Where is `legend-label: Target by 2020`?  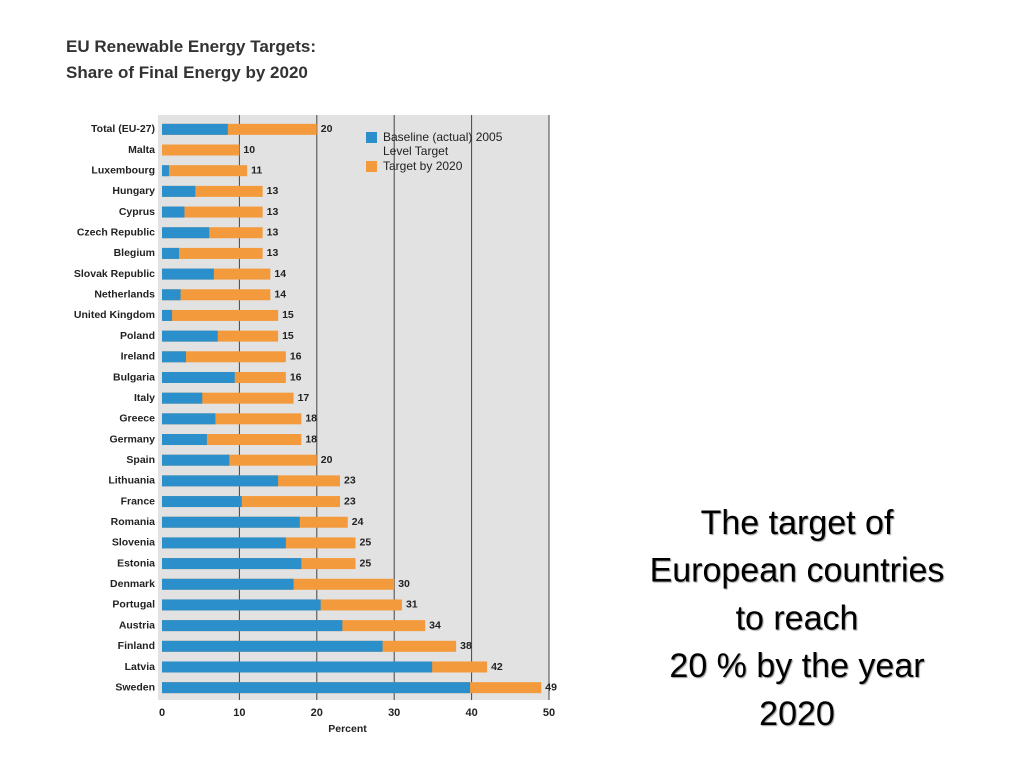
legend-label: Target by 2020 is located at coordinates (423, 166).